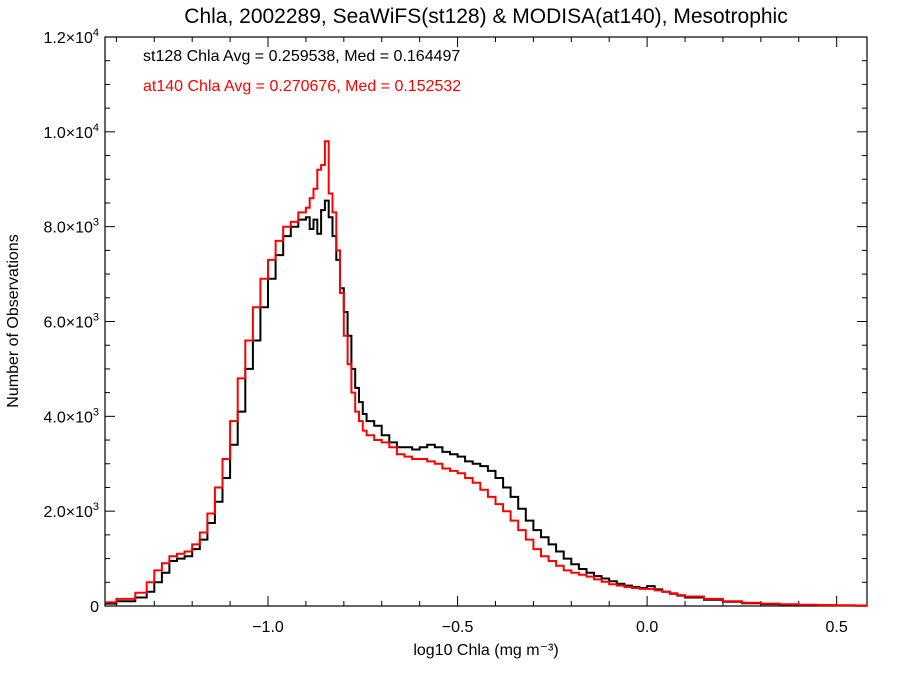 This screenshot has height=675, width=900. I want to click on y-tick-label: 0, so click(94, 607).